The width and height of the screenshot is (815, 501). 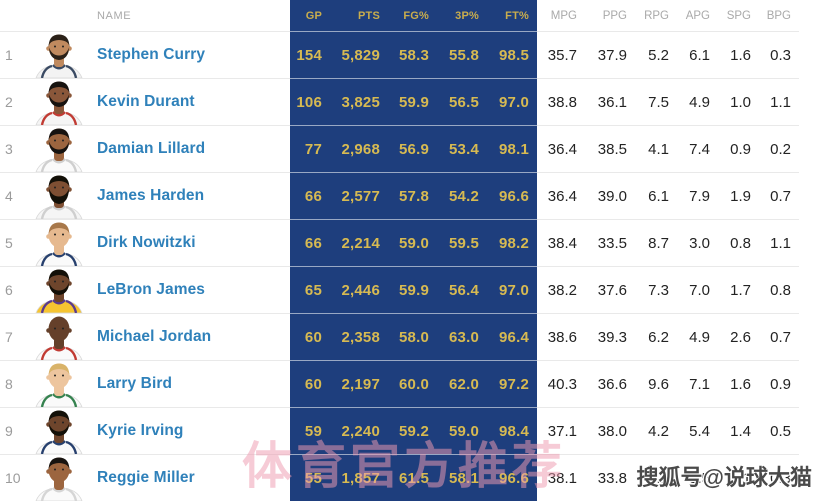 What do you see at coordinates (310, 15) in the screenshot?
I see `gp-column-header: GP` at bounding box center [310, 15].